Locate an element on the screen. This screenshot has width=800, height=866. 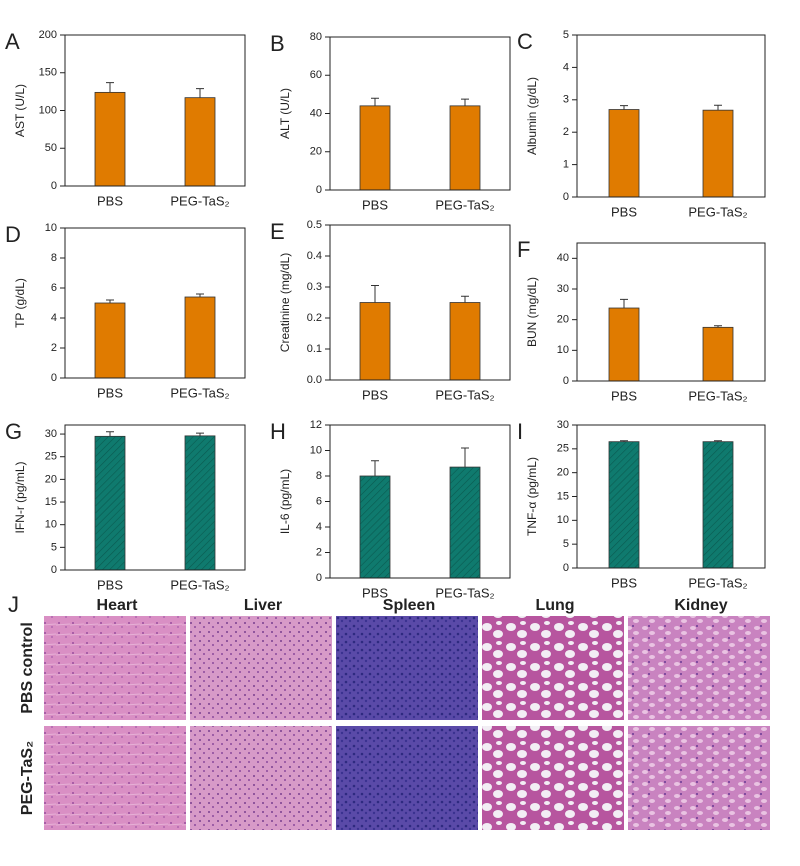
y-axis-label: TP (g/dL) is located at coordinates (20, 303).